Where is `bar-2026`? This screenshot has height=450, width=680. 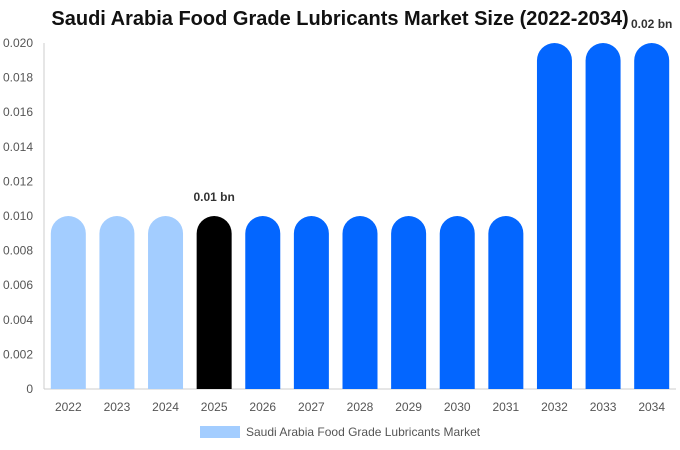
bar-2026 is located at coordinates (263, 302).